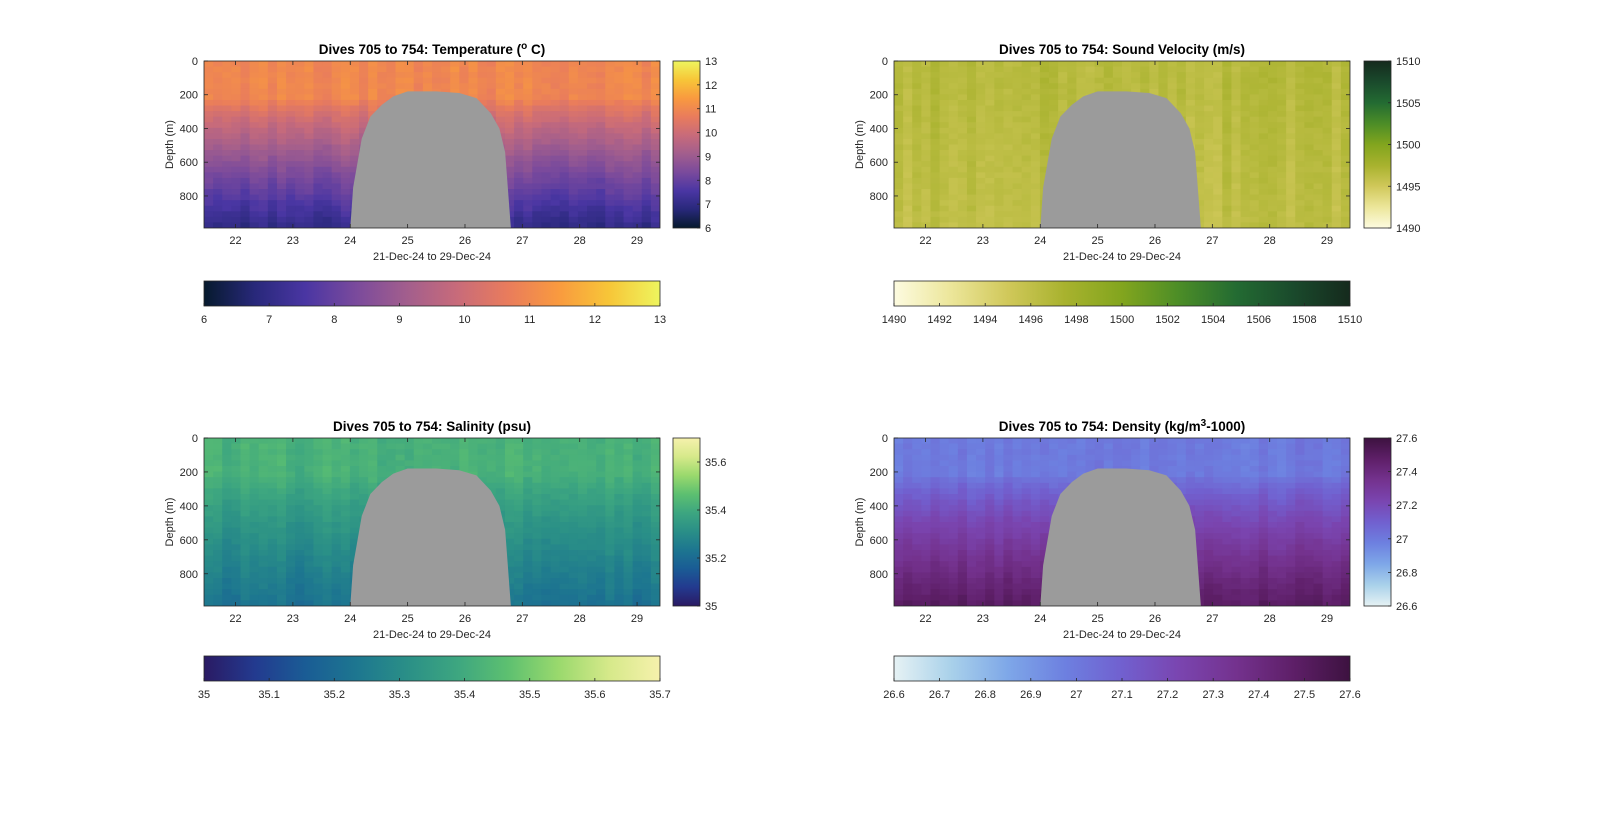 The width and height of the screenshot is (1600, 815). What do you see at coordinates (1122, 49) in the screenshot?
I see `chart-title: Dives 705 to 754: Sound Velocity (m/s)` at bounding box center [1122, 49].